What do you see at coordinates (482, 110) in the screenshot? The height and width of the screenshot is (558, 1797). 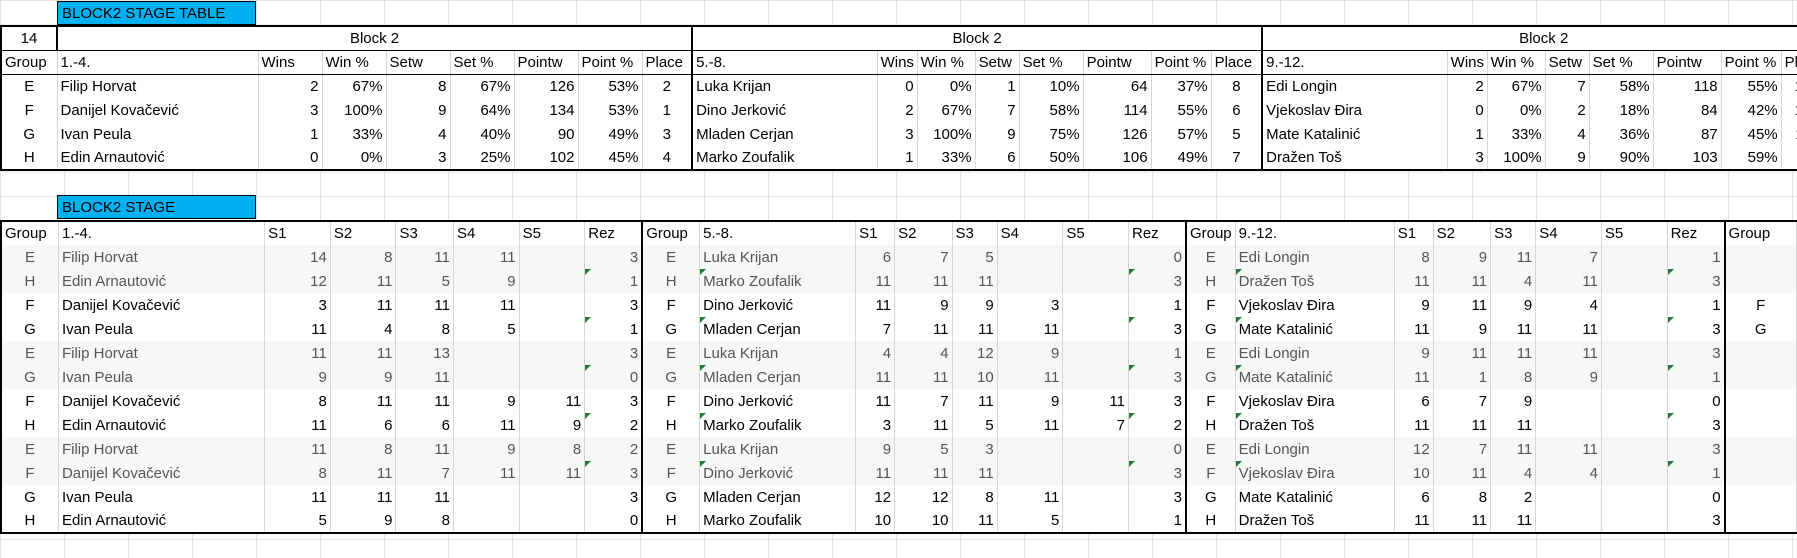 I see `stat-cell: 64%` at bounding box center [482, 110].